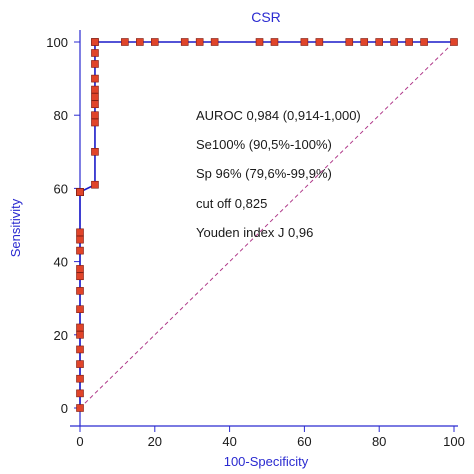 The image size is (474, 474). What do you see at coordinates (264, 173) in the screenshot?
I see `annotation-specificity: Sp 96% (79,6%-99,9%)` at bounding box center [264, 173].